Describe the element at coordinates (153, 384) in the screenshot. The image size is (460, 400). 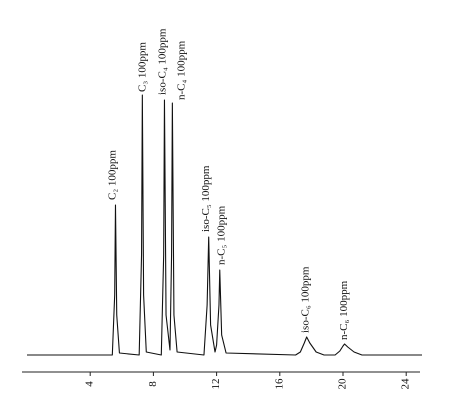
I see `x-tick-label: 8` at that location.